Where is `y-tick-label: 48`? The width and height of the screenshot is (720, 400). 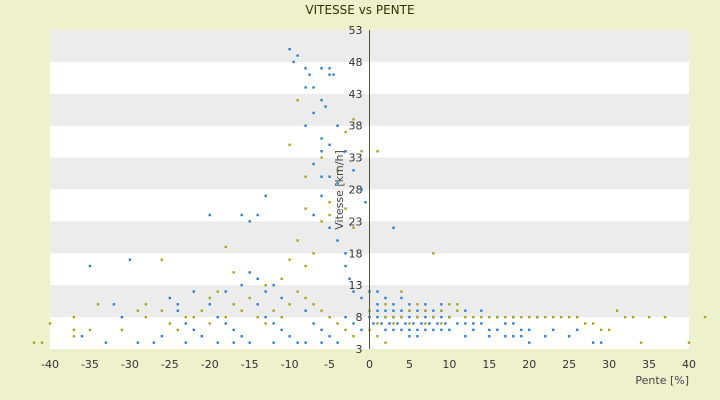
y-tick-label: 48 is located at coordinates (356, 62).